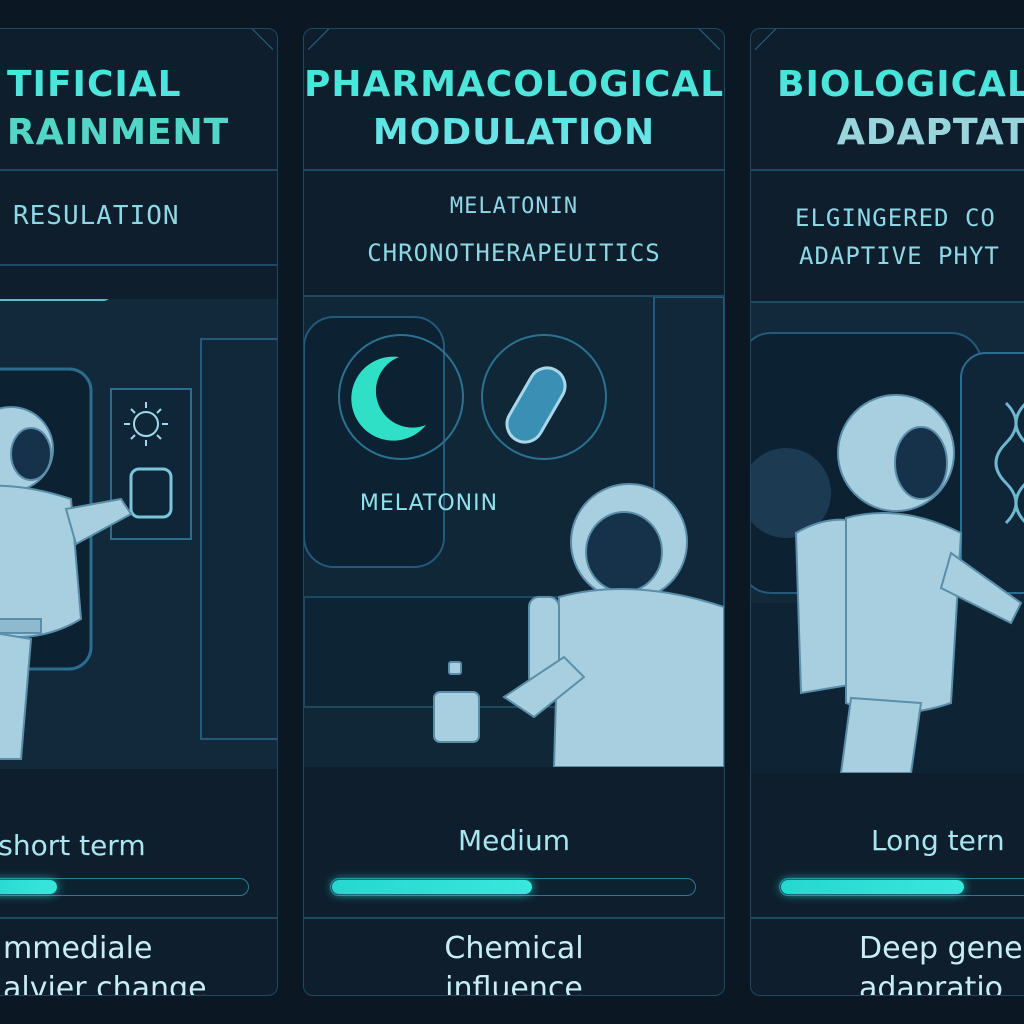 The width and height of the screenshot is (1024, 1024). What do you see at coordinates (895, 218) in the screenshot?
I see `panel-subtitle-1: ELGINGERED CO` at bounding box center [895, 218].